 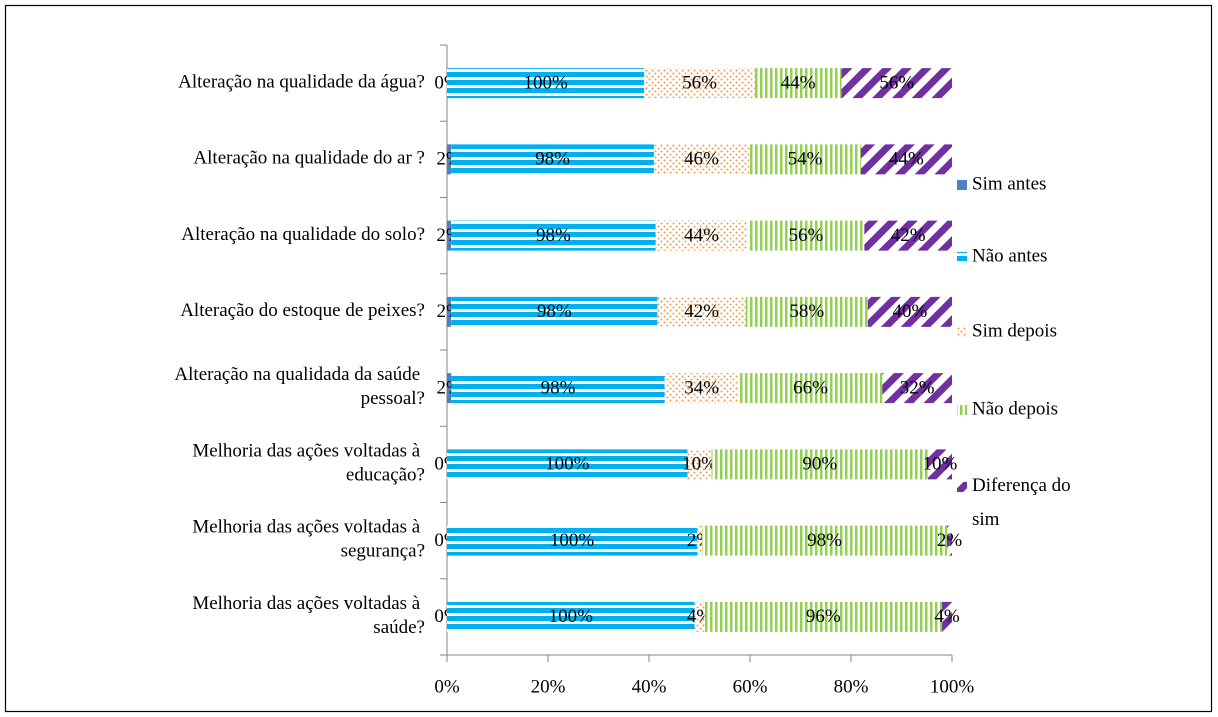 What do you see at coordinates (309, 158) in the screenshot?
I see `category-label: Alteração na qualidade do ar ?` at bounding box center [309, 158].